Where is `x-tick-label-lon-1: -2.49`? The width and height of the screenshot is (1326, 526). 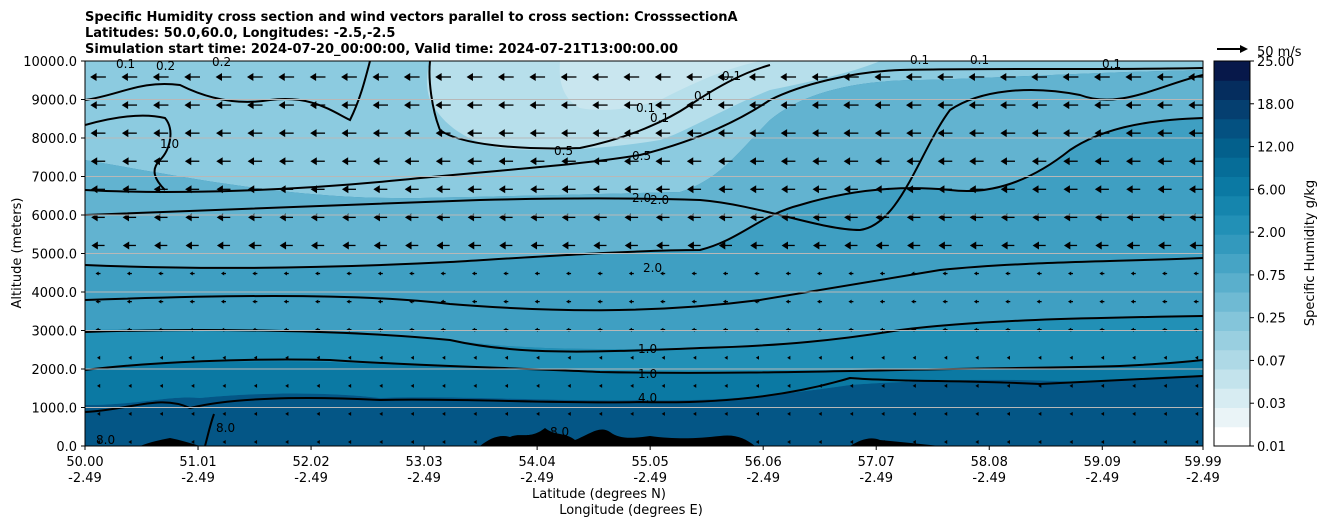 x-tick-label-lon-1: -2.49 is located at coordinates (198, 478).